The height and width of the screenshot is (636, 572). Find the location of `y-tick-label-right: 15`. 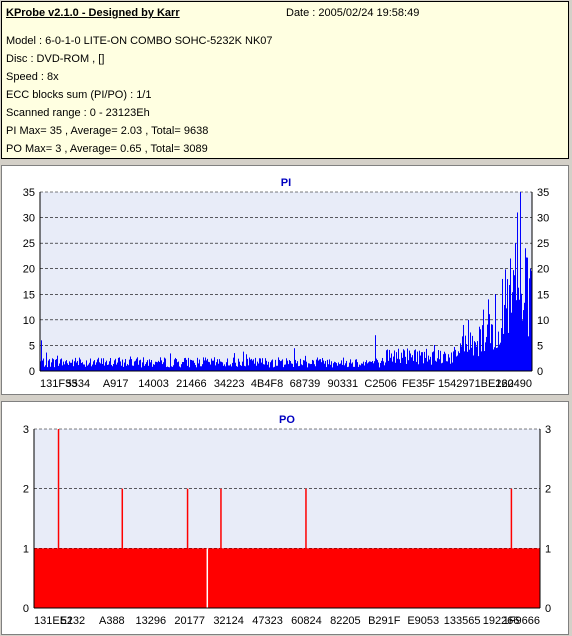

y-tick-label-right: 15 is located at coordinates (543, 295).